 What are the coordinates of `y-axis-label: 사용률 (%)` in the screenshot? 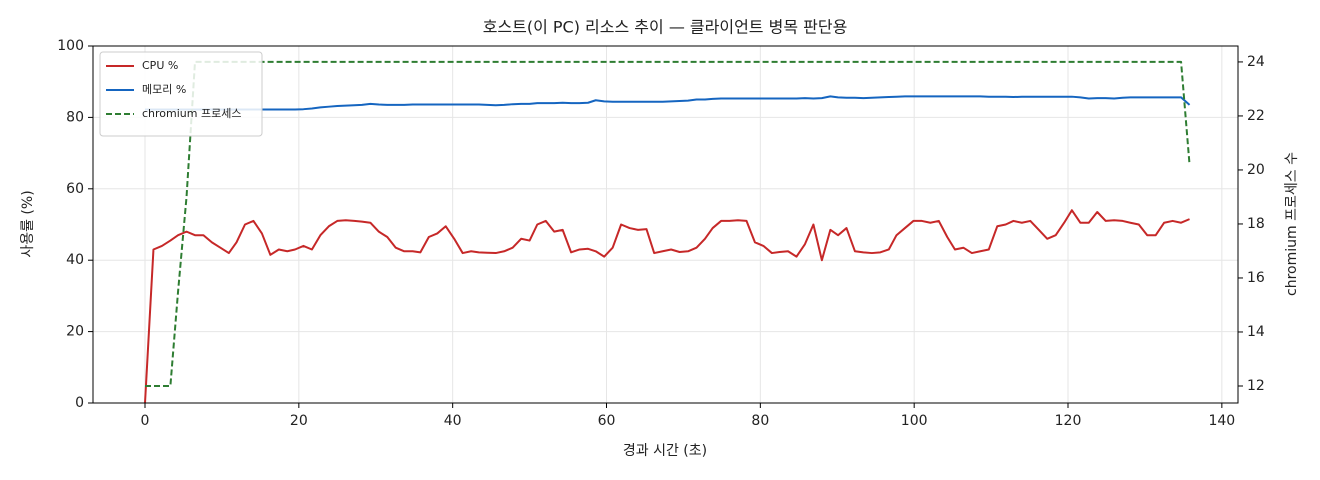 It's located at (28, 223).